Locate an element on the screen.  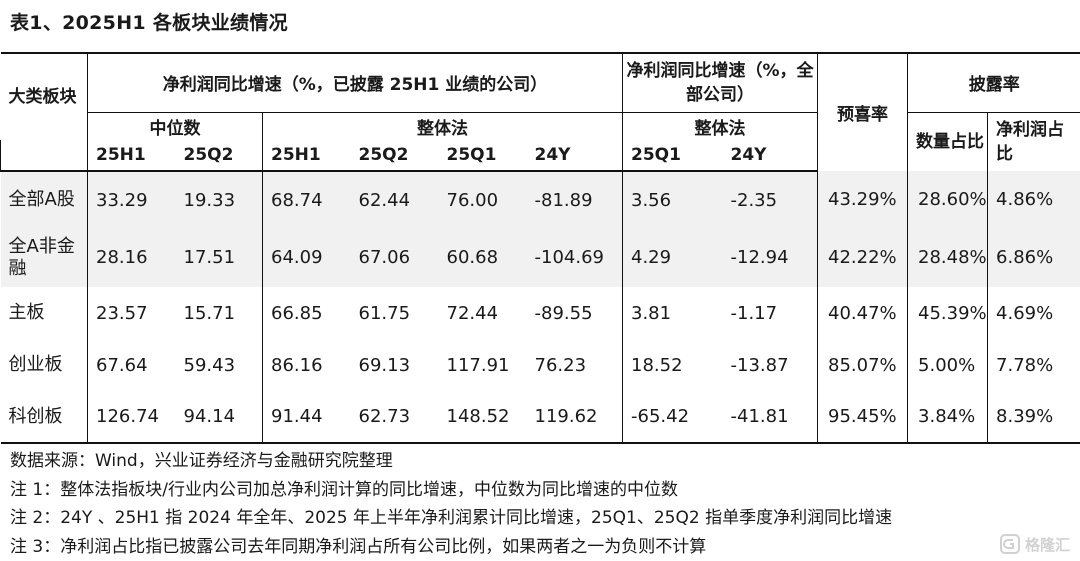
cell-profit-share: 4.69% is located at coordinates (1033, 313).